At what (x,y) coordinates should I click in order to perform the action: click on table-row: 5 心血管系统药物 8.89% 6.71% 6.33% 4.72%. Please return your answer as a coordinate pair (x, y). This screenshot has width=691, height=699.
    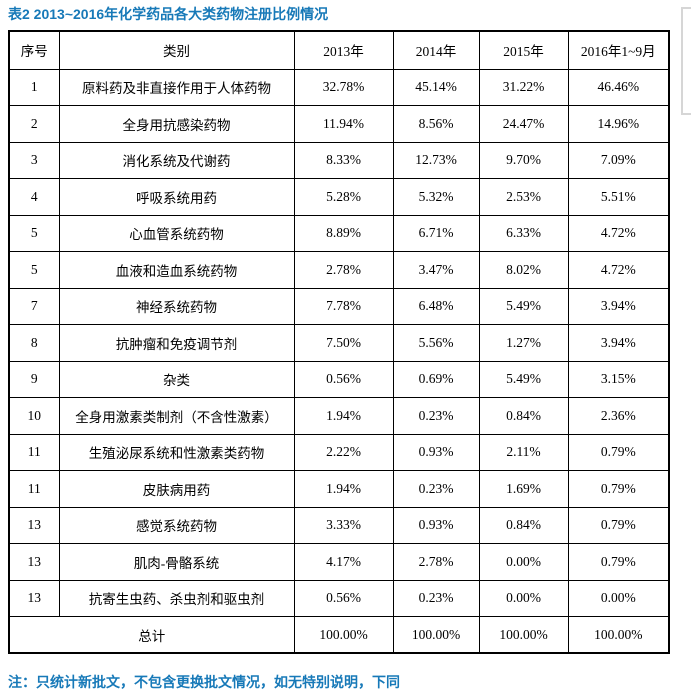
    Looking at the image, I should click on (339, 233).